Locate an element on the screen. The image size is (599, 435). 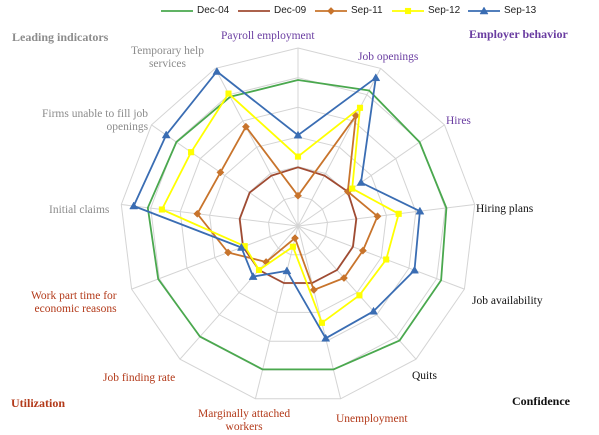
axis-label-line: Job availability is located at coordinates (507, 301).